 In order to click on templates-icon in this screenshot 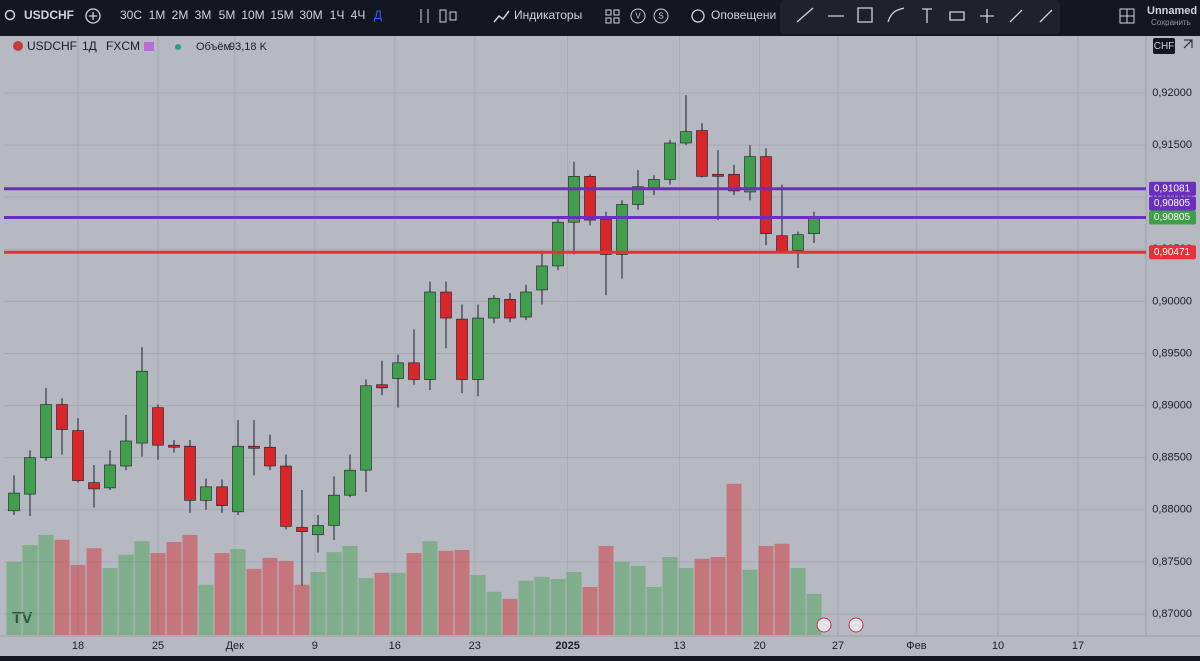, I will do `click(612, 16)`.